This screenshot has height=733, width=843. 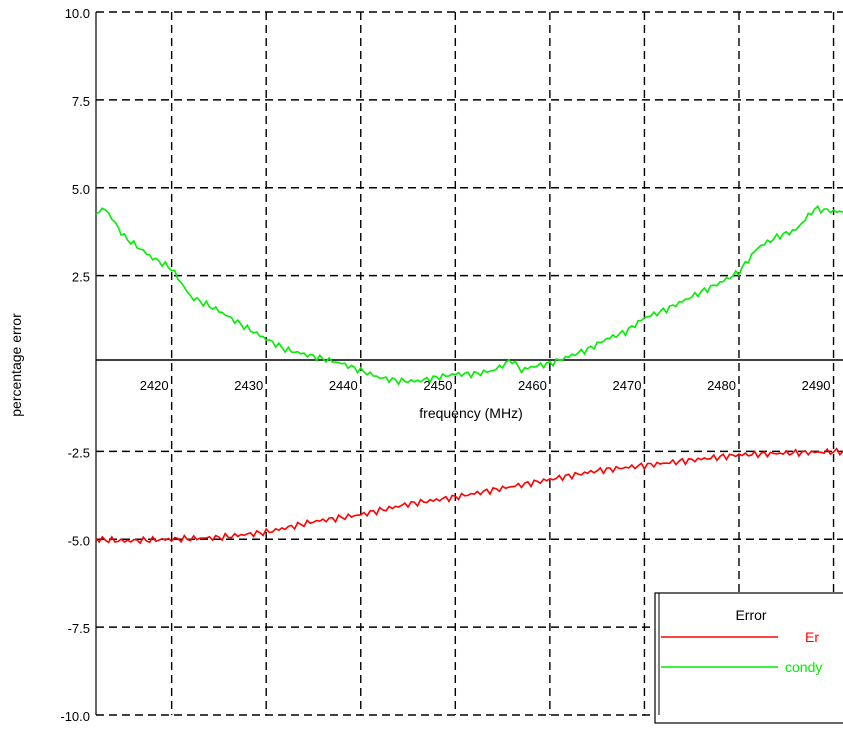 What do you see at coordinates (79, 540) in the screenshot?
I see `y-tick-label: -5.0` at bounding box center [79, 540].